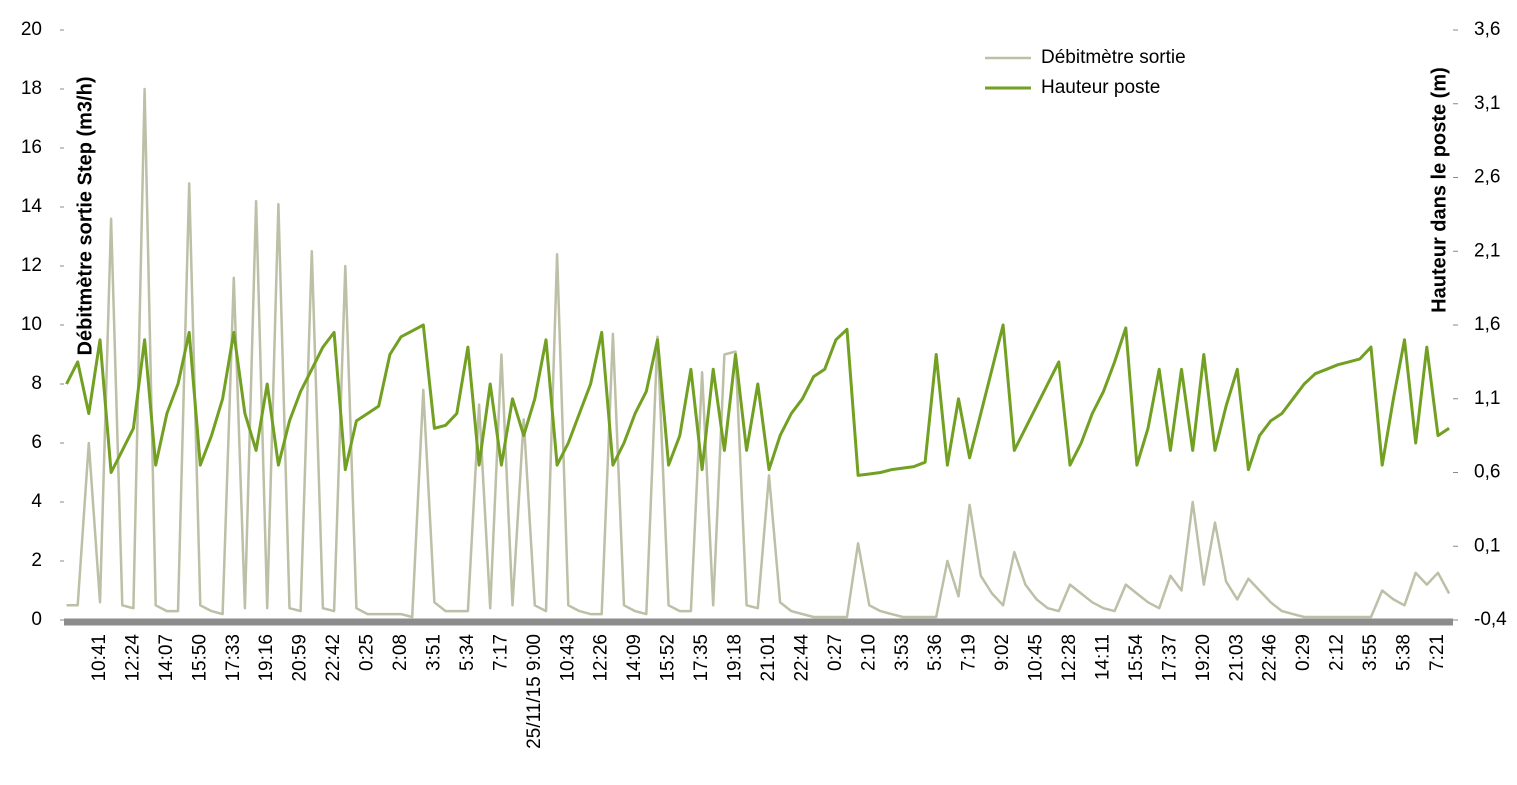 The width and height of the screenshot is (1517, 785). What do you see at coordinates (1203, 658) in the screenshot?
I see `x-tick-label: 19:20` at bounding box center [1203, 658].